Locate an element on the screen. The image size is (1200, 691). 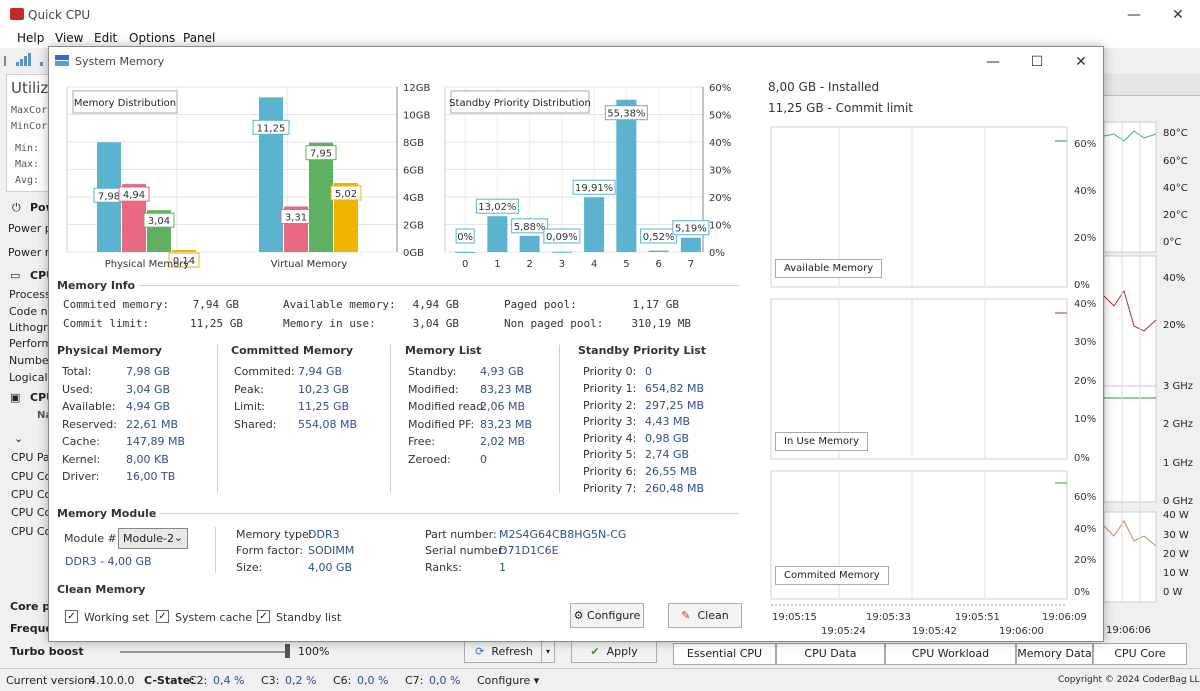
dialog-maximize-button: ☐ is located at coordinates (1037, 62).